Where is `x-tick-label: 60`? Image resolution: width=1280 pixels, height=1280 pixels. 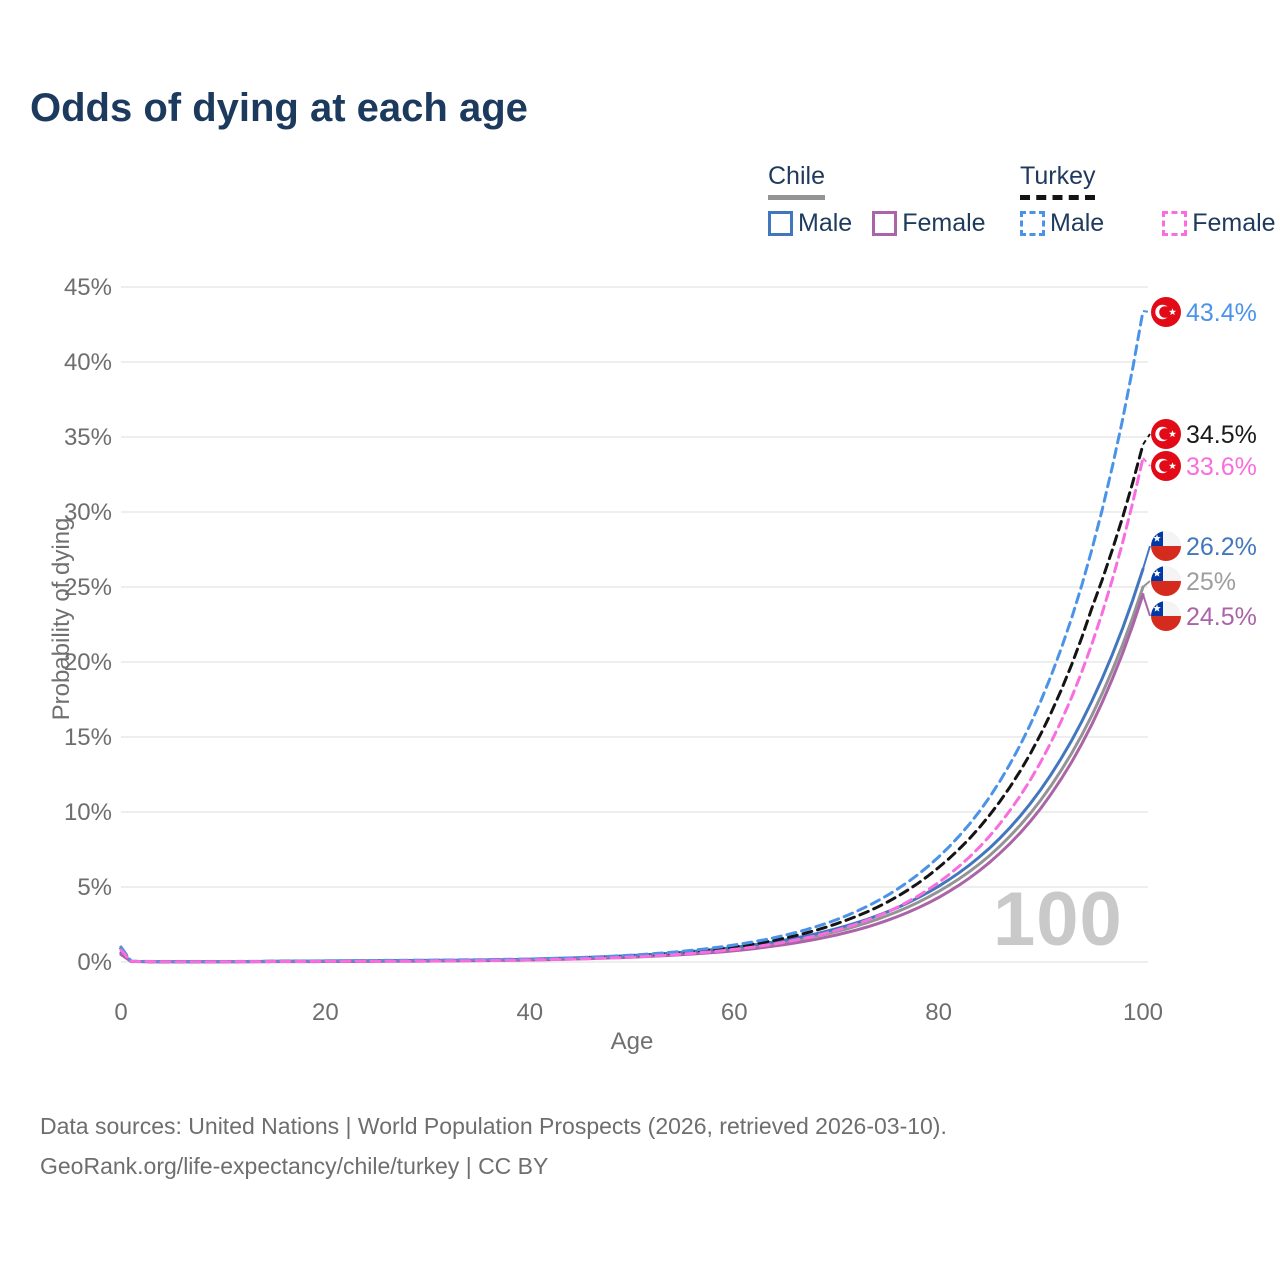
x-tick-label: 60 is located at coordinates (734, 1012).